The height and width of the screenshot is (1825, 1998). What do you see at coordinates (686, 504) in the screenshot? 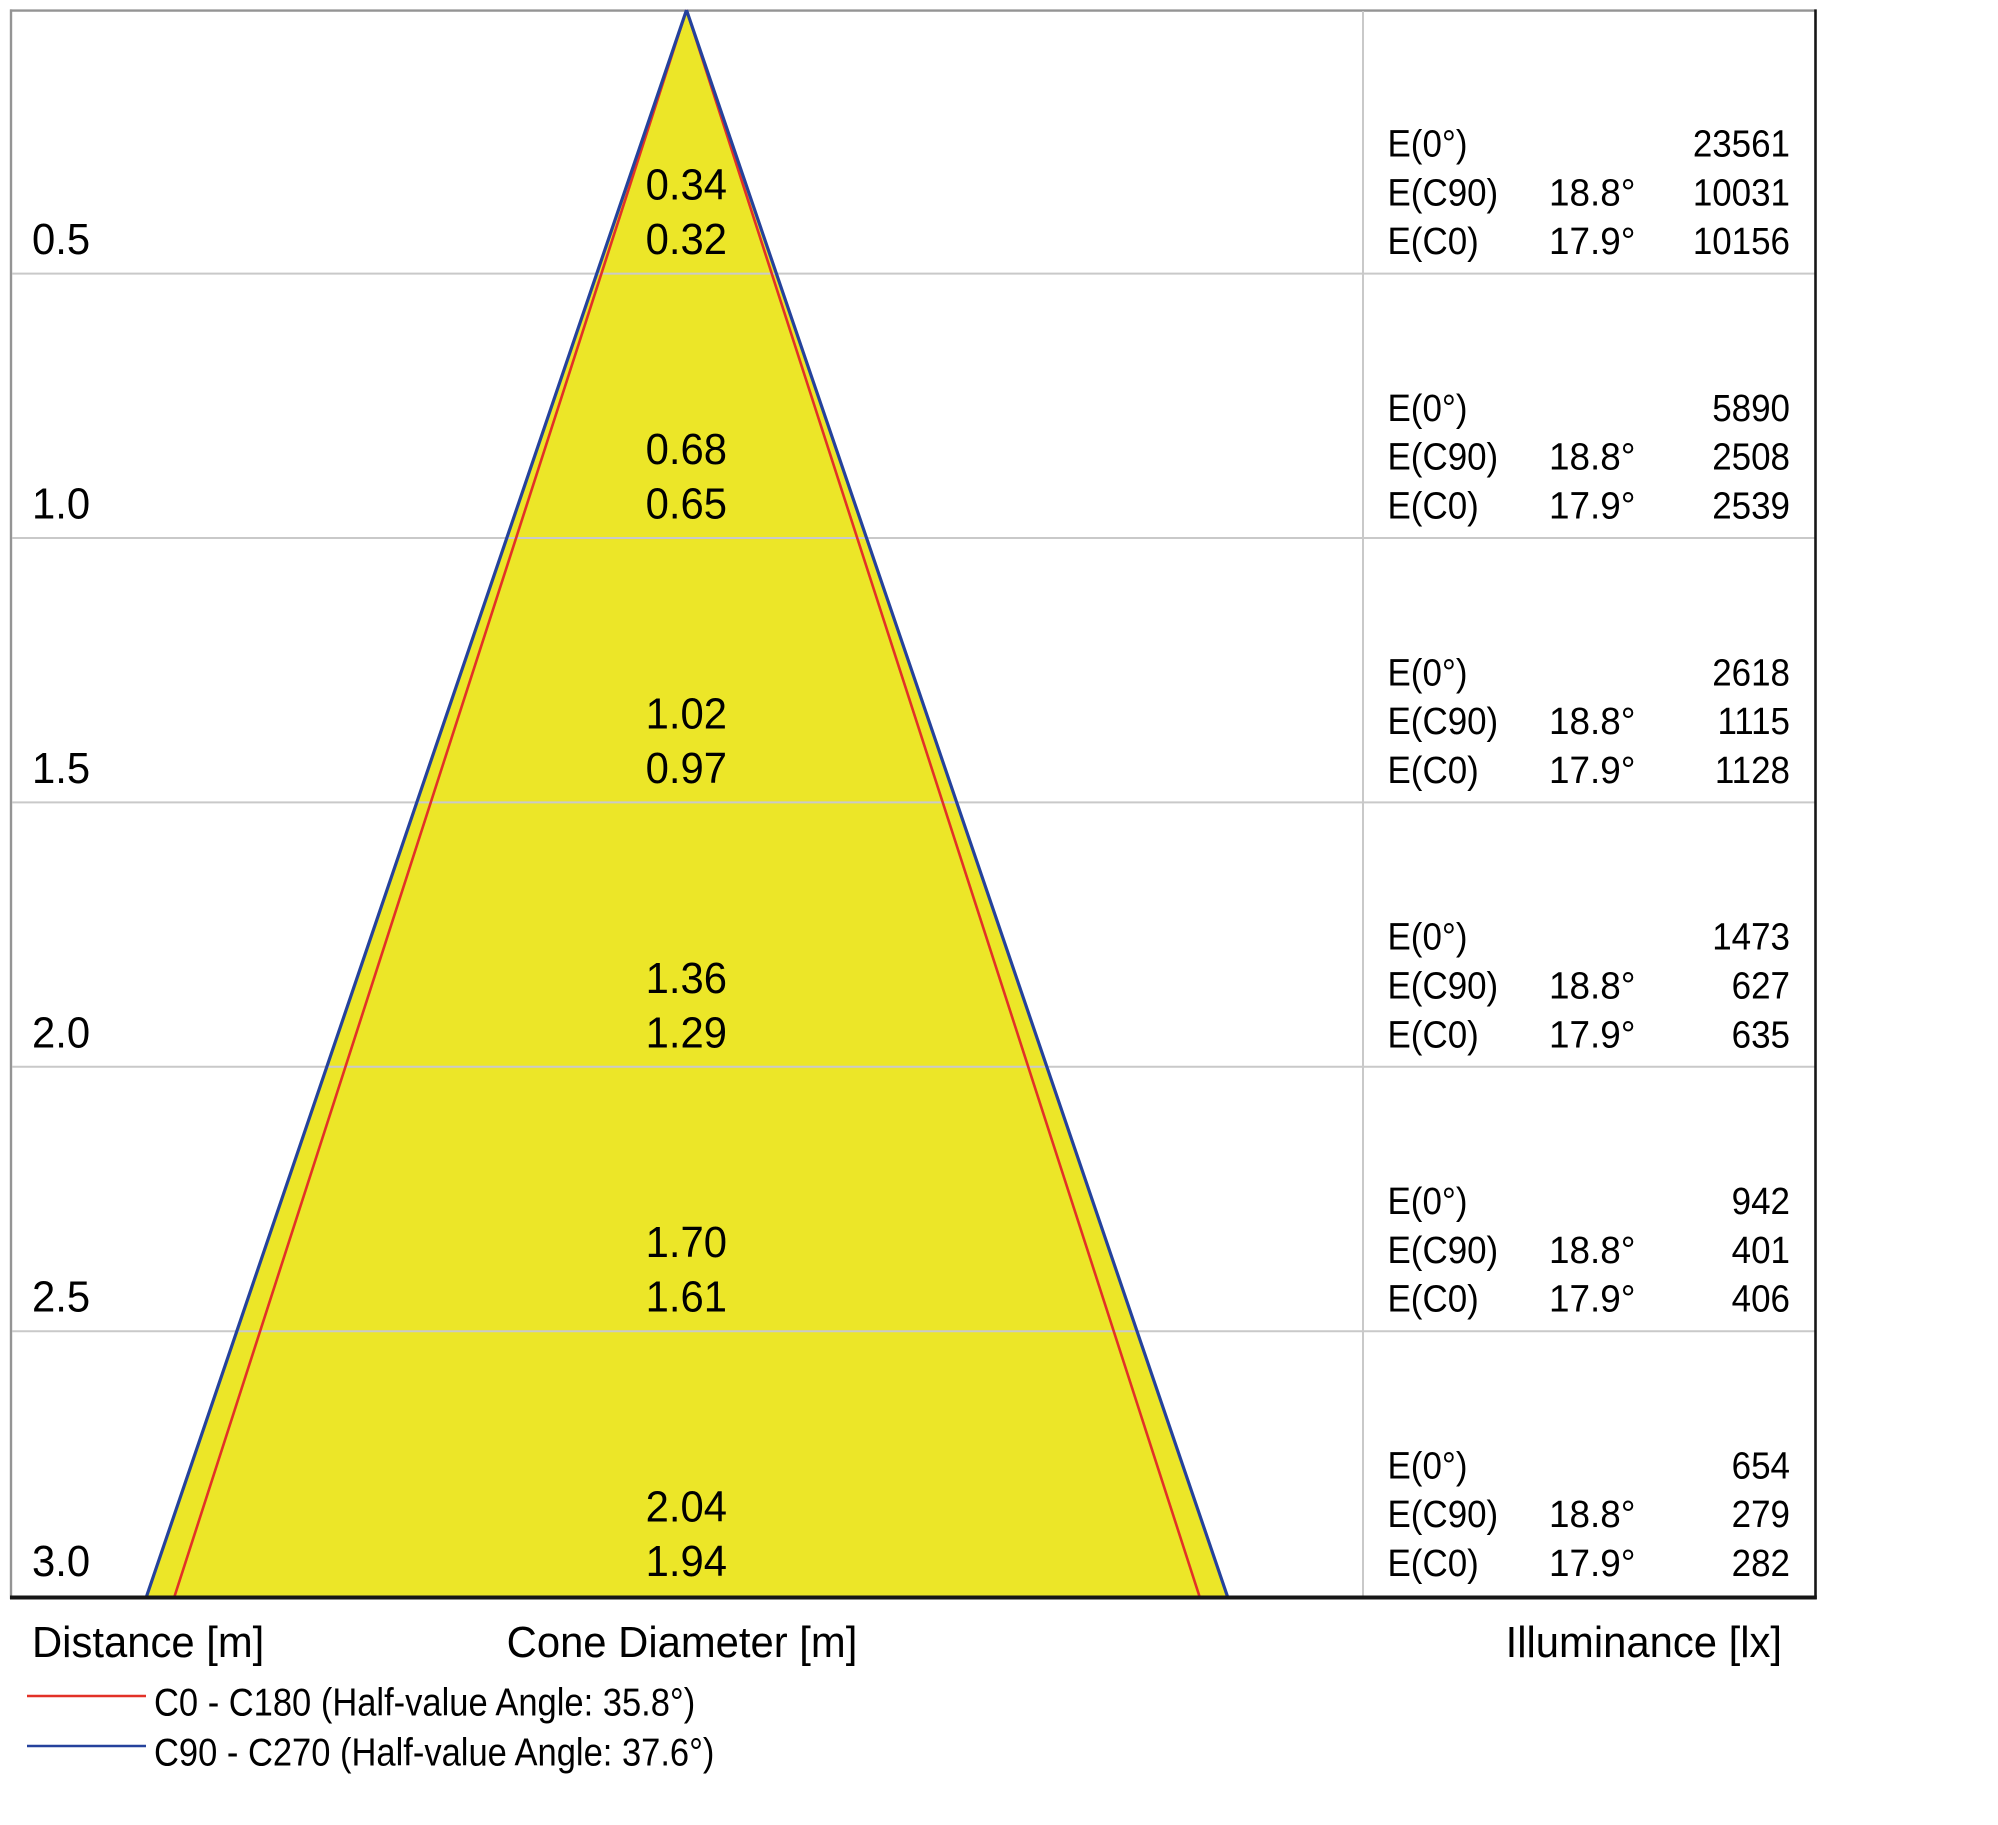
I see `svg-text: 0.65` at bounding box center [686, 504].